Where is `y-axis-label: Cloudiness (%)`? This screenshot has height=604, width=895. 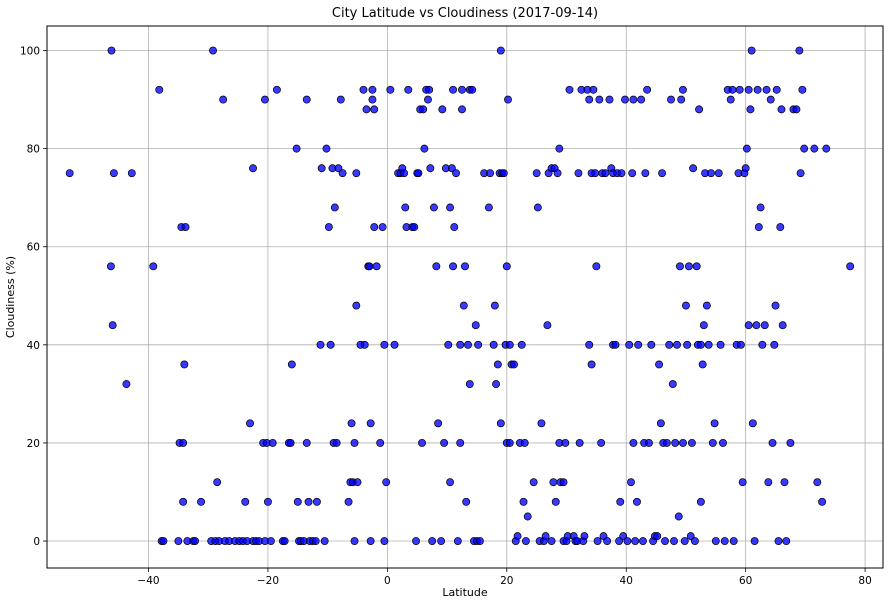 y-axis-label: Cloudiness (%) is located at coordinates (10, 297).